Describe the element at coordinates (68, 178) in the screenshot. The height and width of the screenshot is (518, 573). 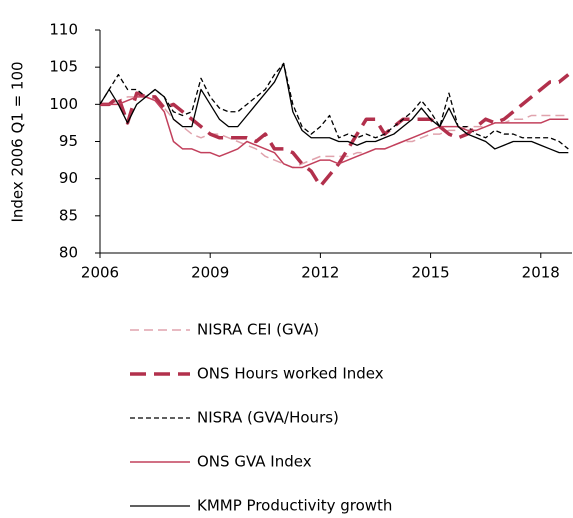
I see `y-tick-label: 90` at that location.